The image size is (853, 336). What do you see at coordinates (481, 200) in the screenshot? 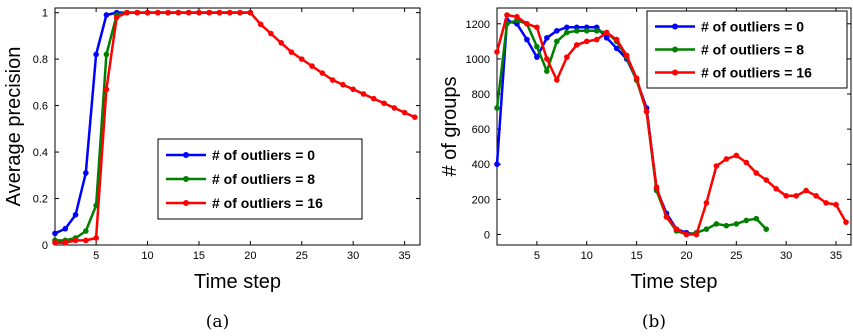
I see `y-tick-label: 200` at bounding box center [481, 200].